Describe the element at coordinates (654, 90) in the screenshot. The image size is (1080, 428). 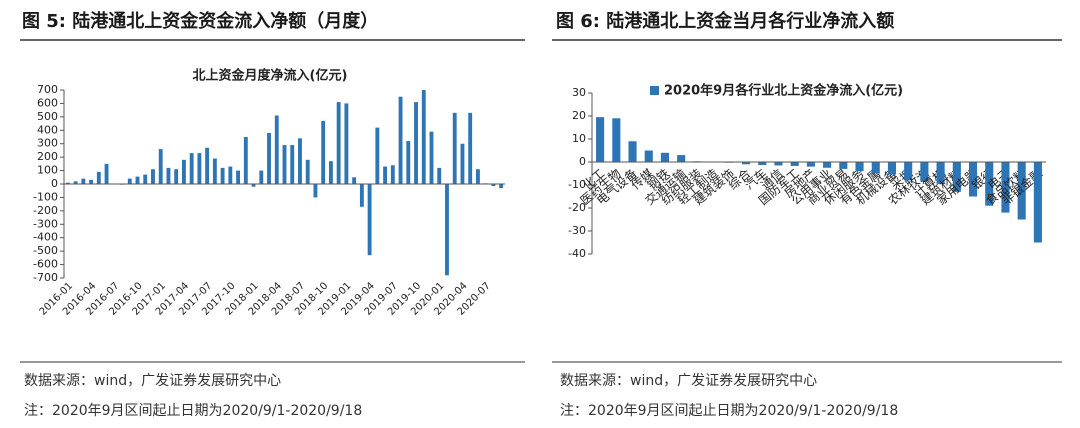
I see `legend-swatch` at that location.